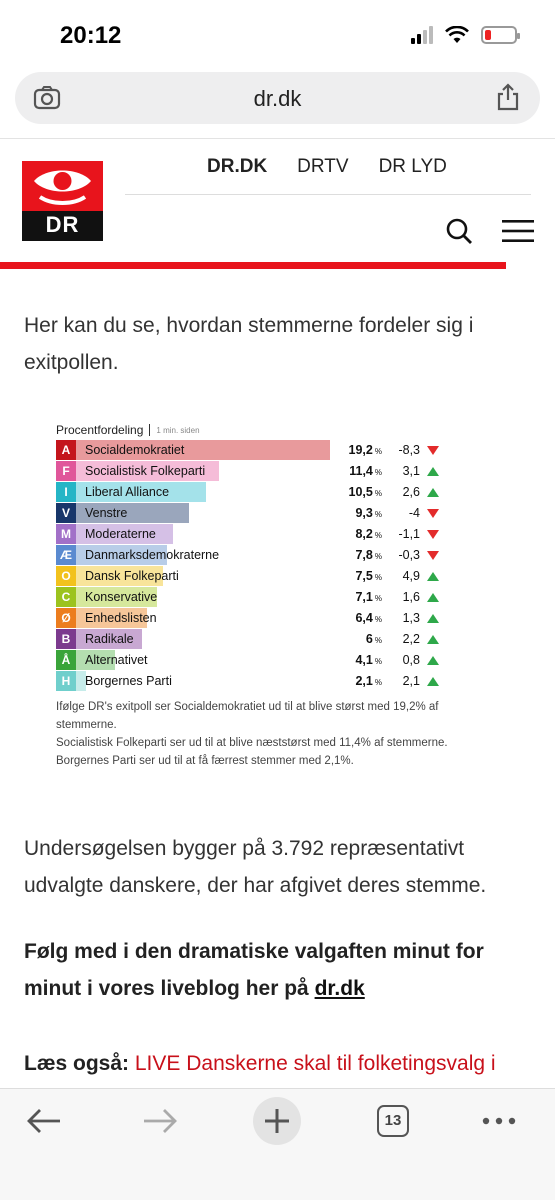 The width and height of the screenshot is (555, 1200). What do you see at coordinates (411, 660) in the screenshot?
I see `party-change: 0,8` at bounding box center [411, 660].